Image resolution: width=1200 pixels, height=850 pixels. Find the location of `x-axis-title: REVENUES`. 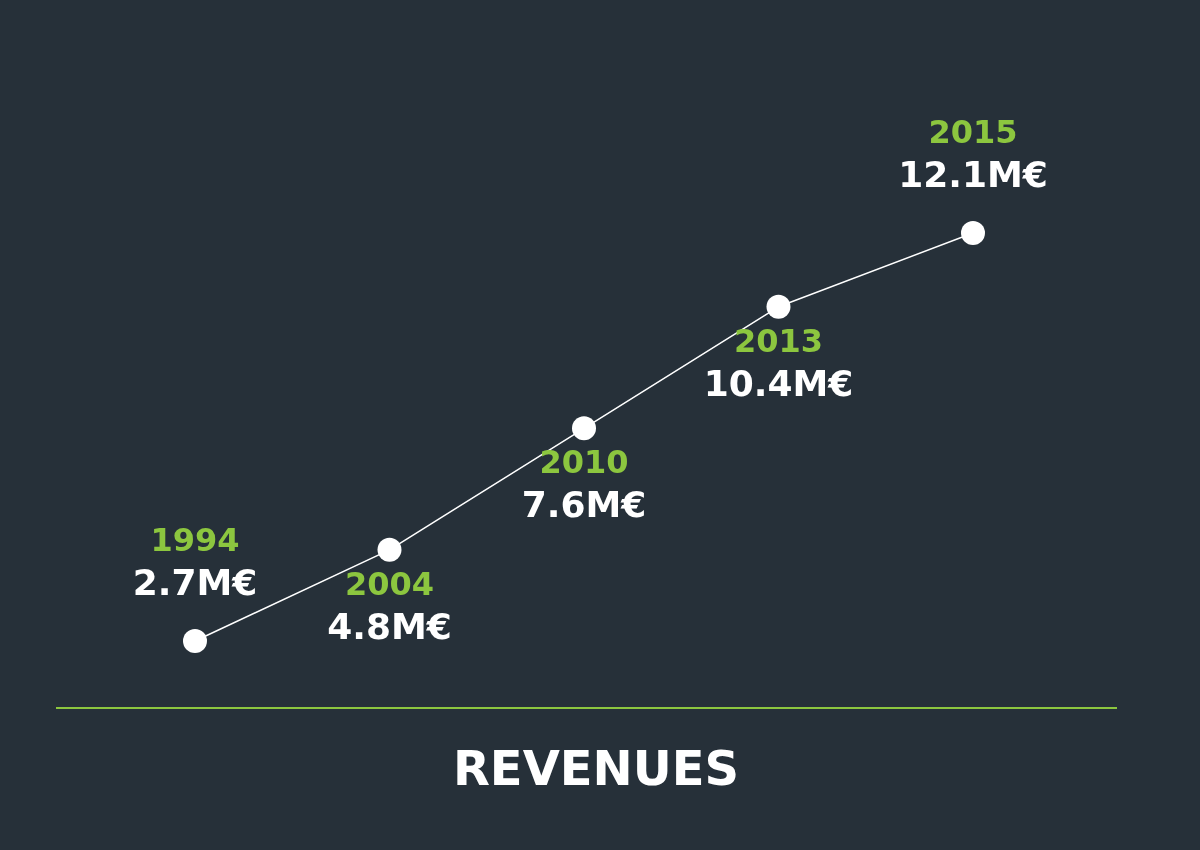

x-axis-title: REVENUES is located at coordinates (596, 768).